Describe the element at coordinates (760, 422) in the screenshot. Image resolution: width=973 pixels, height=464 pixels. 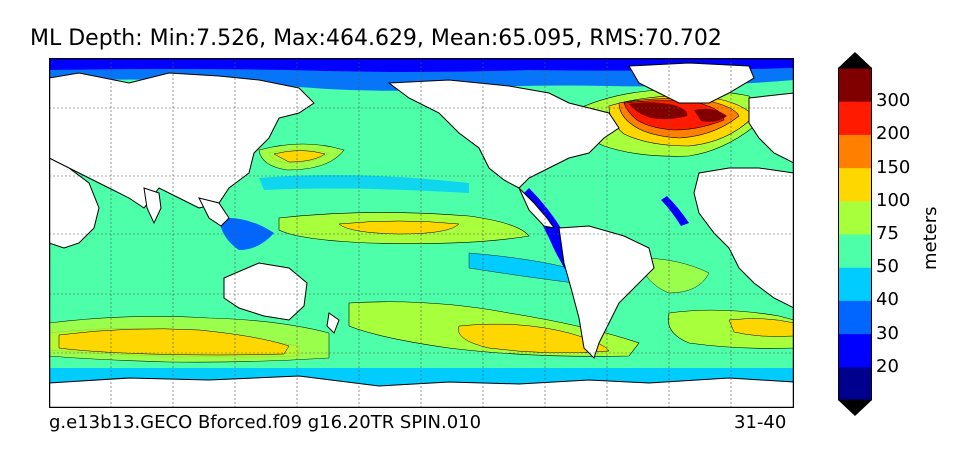
I see `period-label: 31-40` at that location.